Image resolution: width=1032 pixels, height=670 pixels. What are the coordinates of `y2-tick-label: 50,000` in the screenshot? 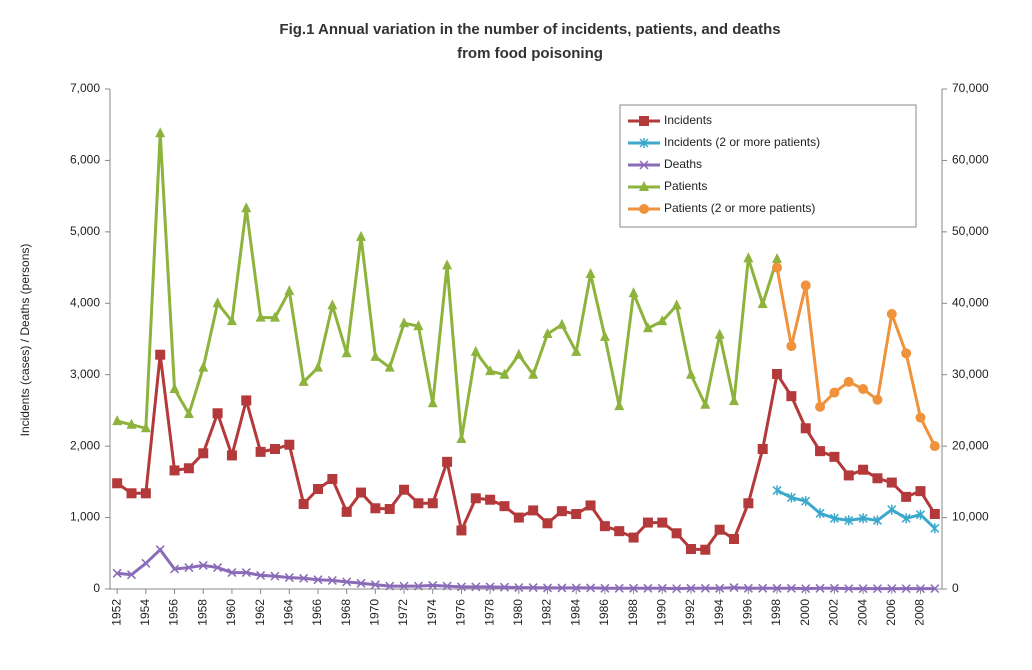 It's located at (970, 231).